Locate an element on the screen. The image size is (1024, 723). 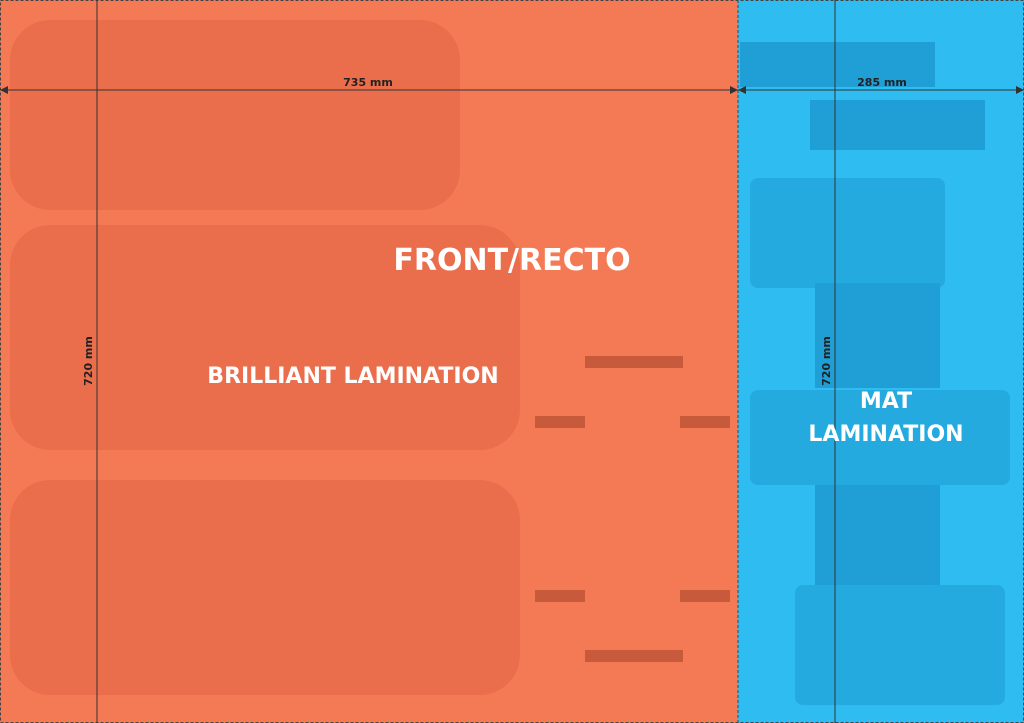
front-width: 735 mm is located at coordinates (368, 82).